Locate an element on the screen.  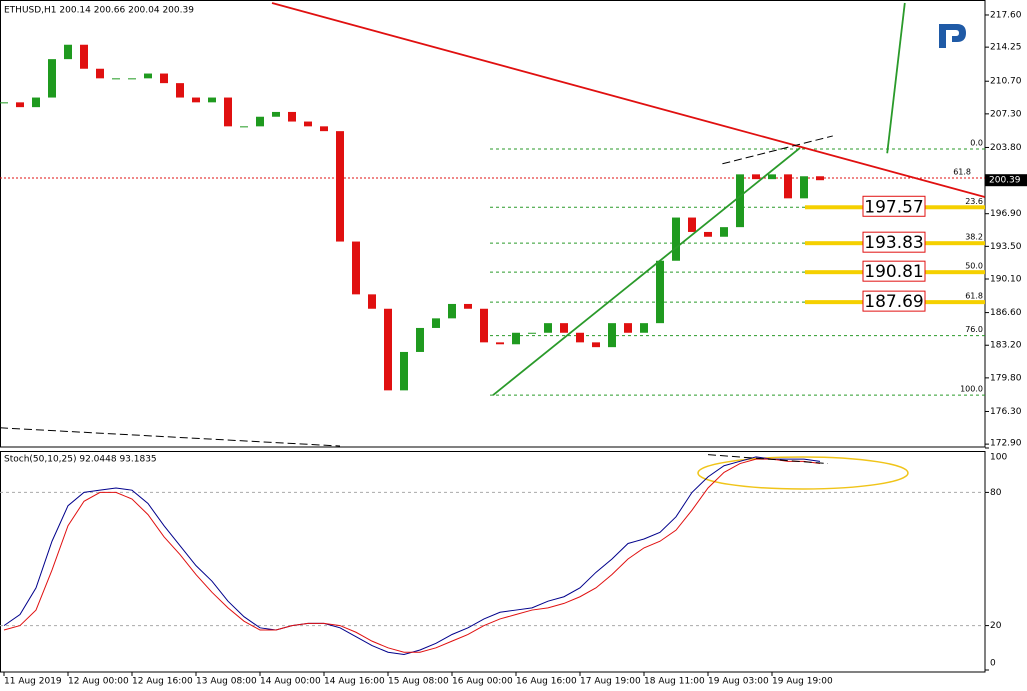
x-tick-label: 15 Aug 08:00 is located at coordinates (418, 682).